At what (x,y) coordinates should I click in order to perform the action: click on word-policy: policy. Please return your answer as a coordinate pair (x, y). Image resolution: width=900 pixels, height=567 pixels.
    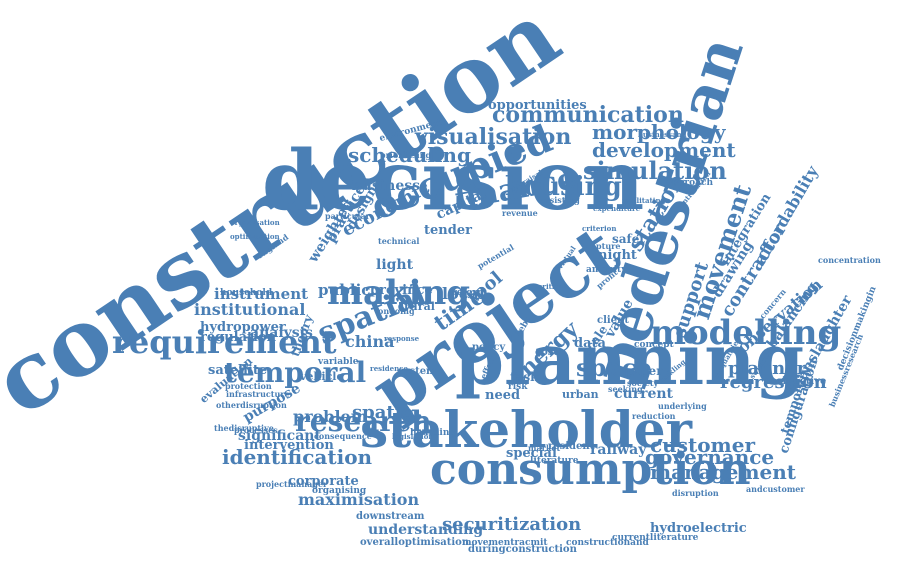
    Looking at the image, I should click on (488, 348).